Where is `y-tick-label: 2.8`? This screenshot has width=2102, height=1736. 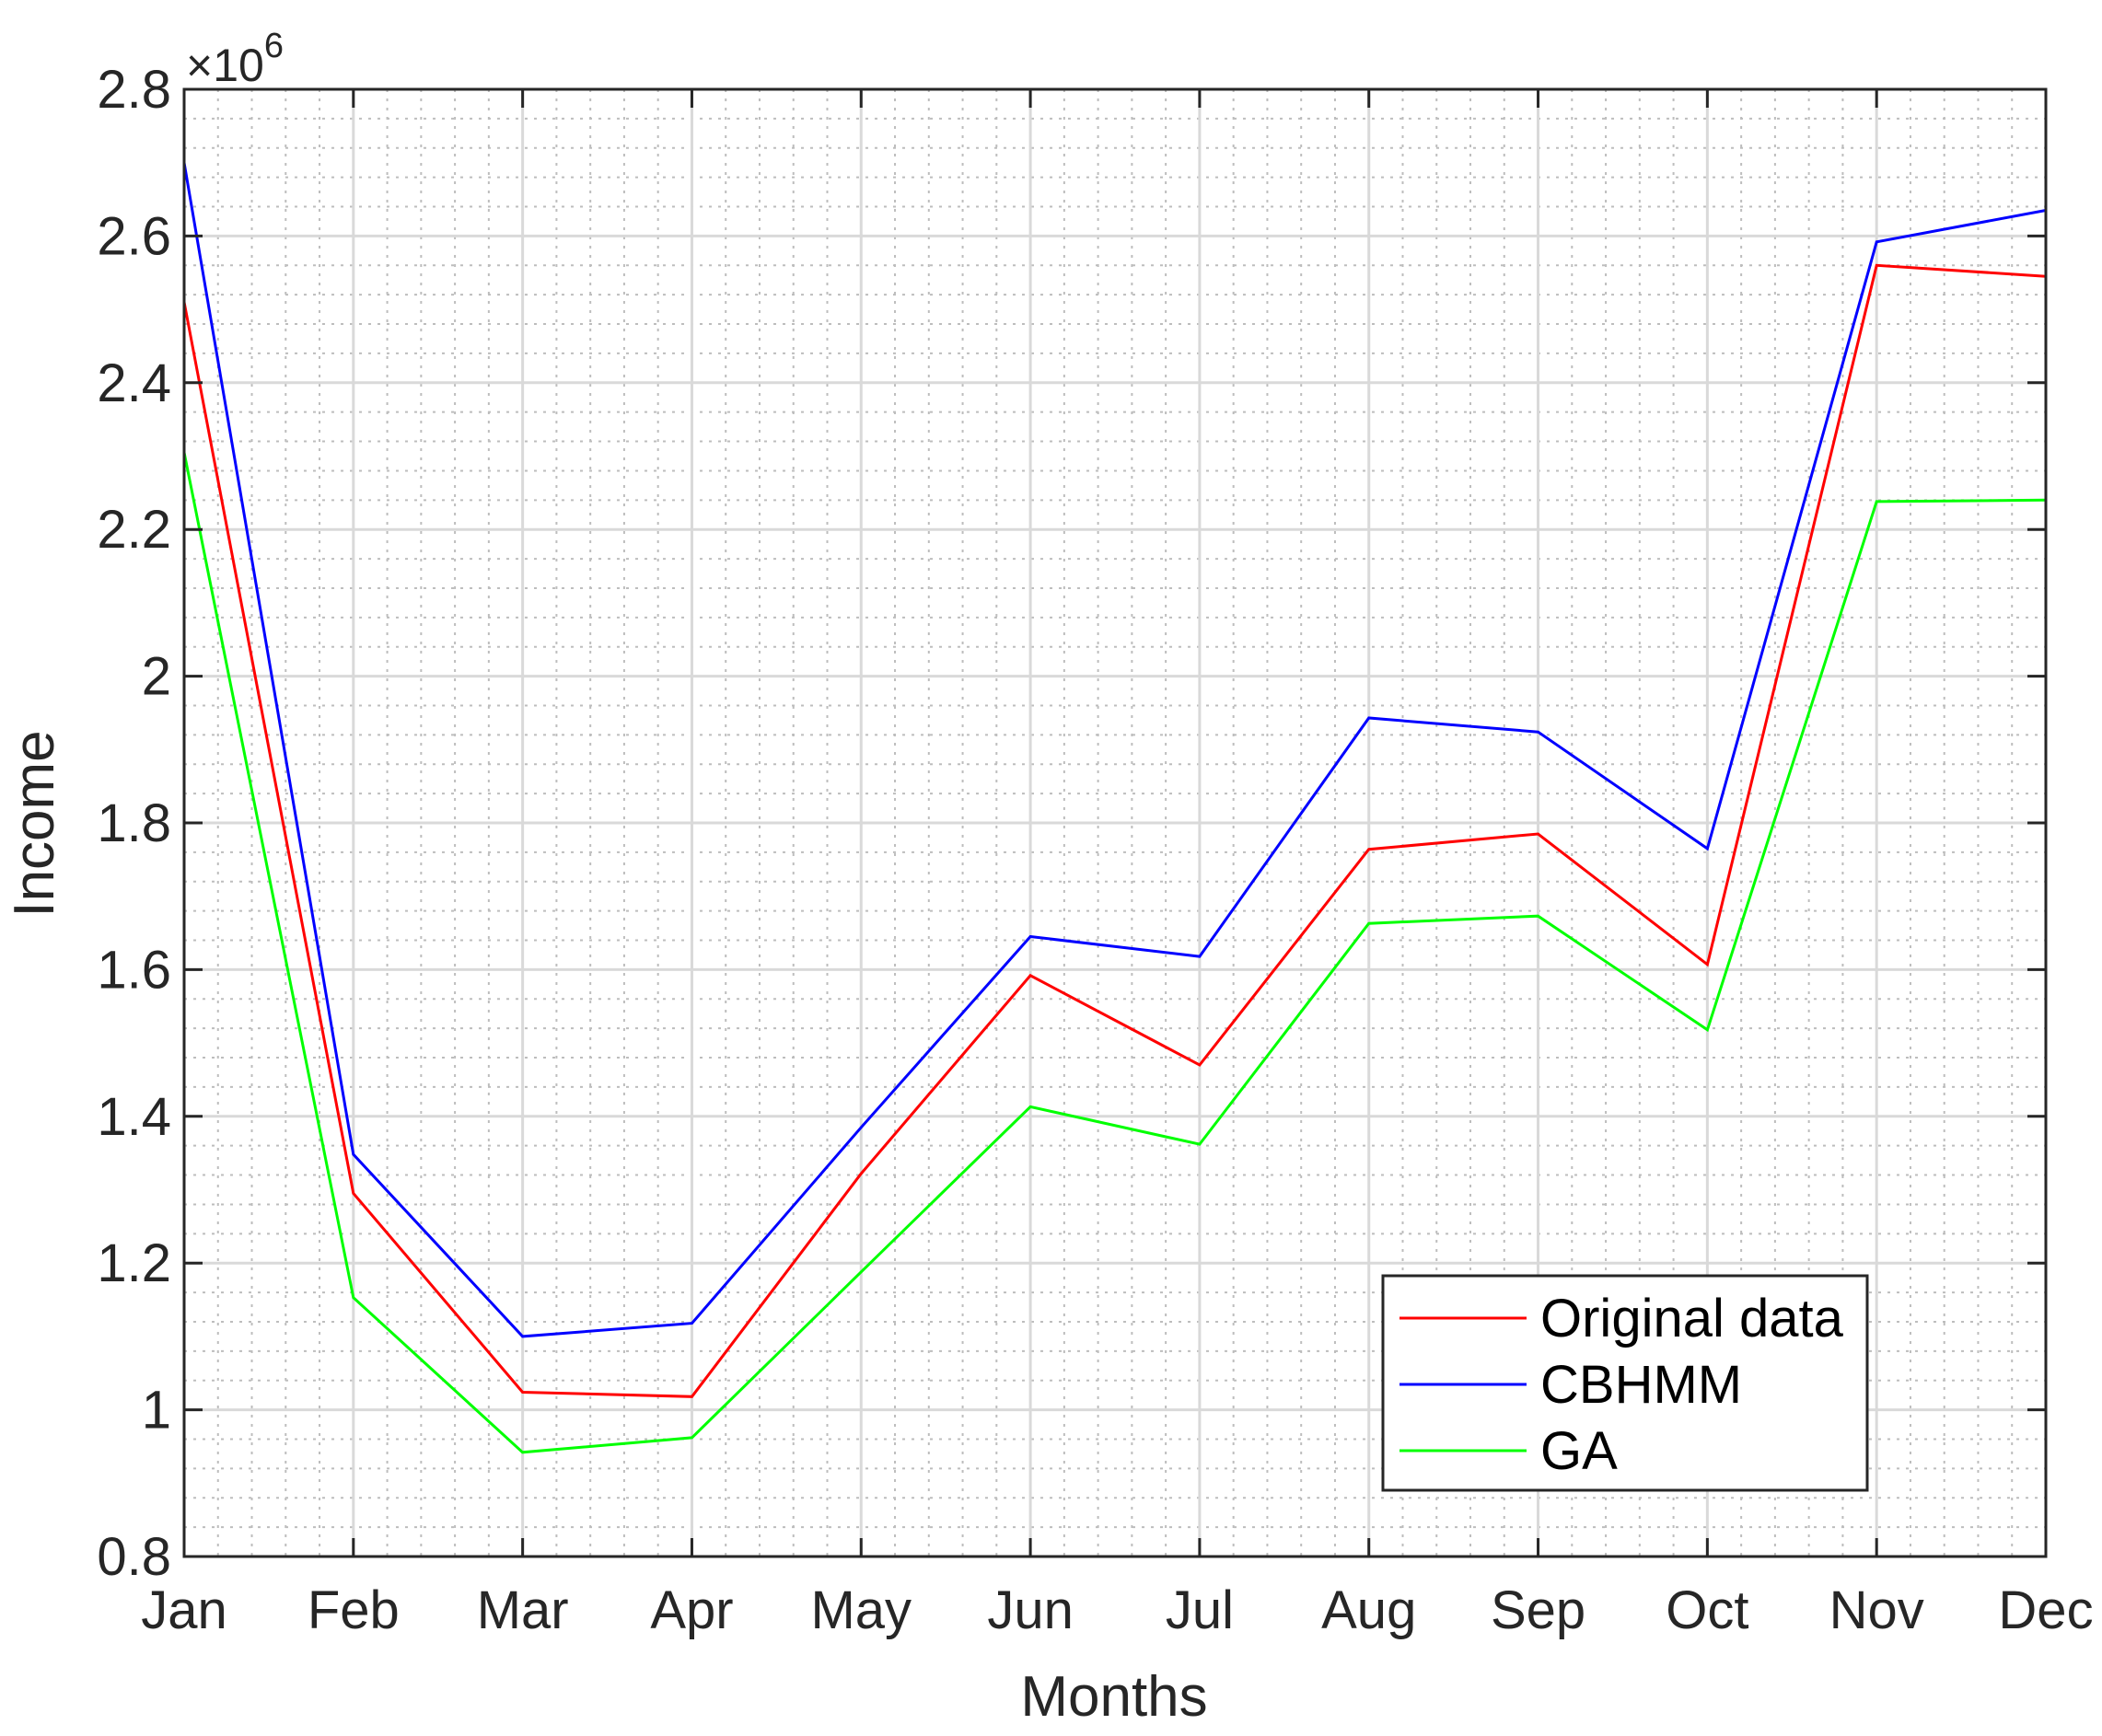
y-tick-label: 2.8 is located at coordinates (134, 90).